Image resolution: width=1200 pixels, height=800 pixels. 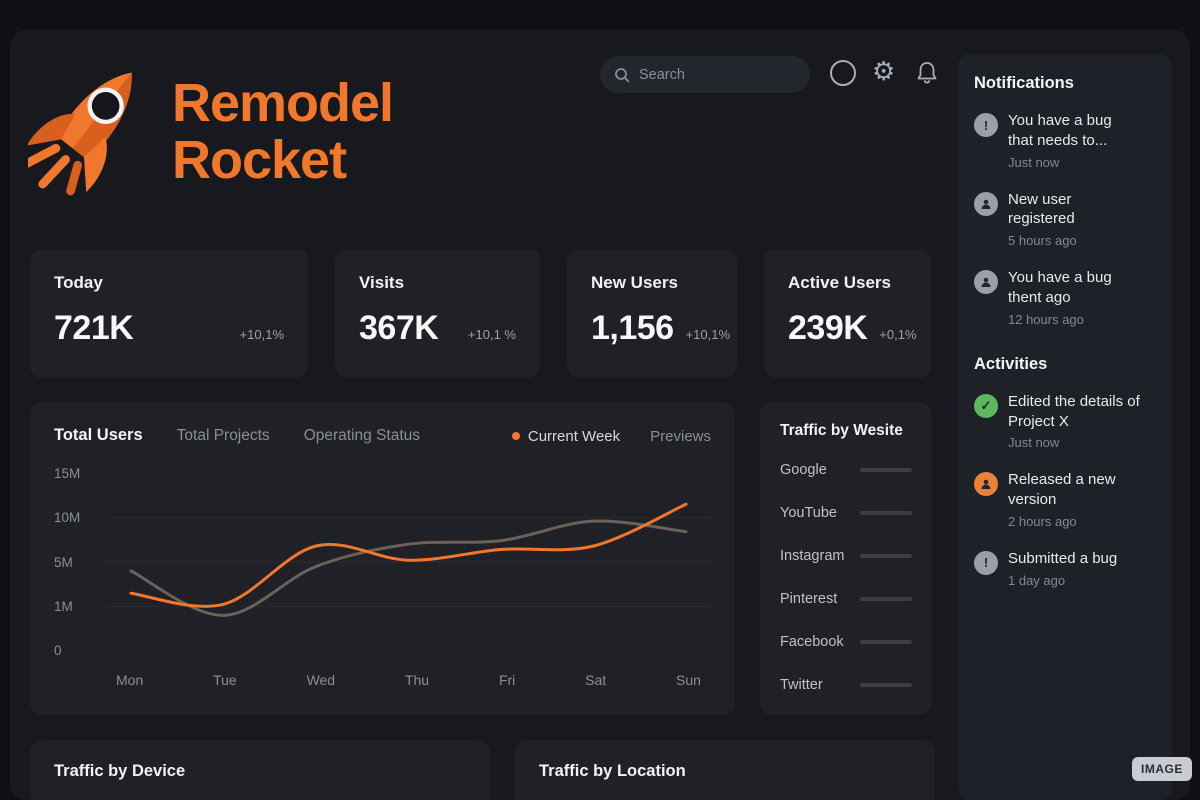 I want to click on stat-delta: +0,1%, so click(x=898, y=334).